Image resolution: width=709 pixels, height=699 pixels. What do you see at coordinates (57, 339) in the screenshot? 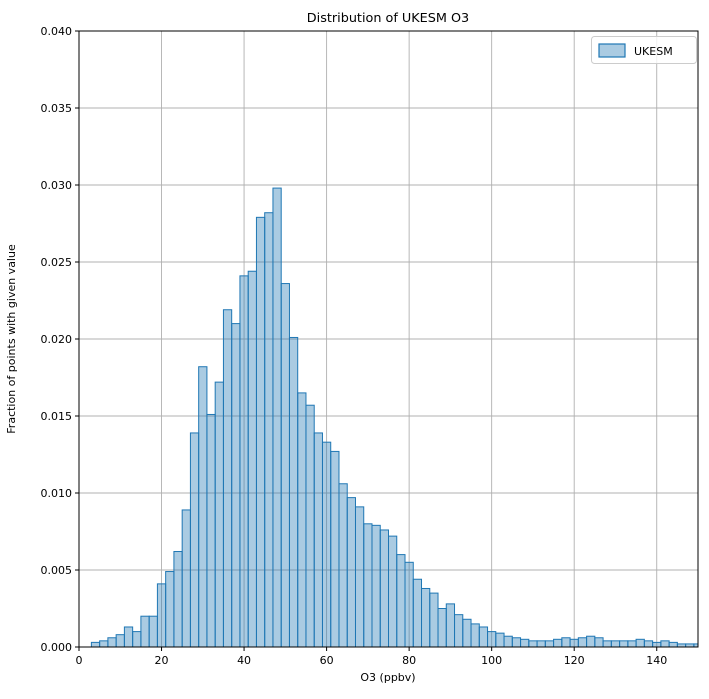
I see `y-tick-label: 0.020` at bounding box center [57, 339].